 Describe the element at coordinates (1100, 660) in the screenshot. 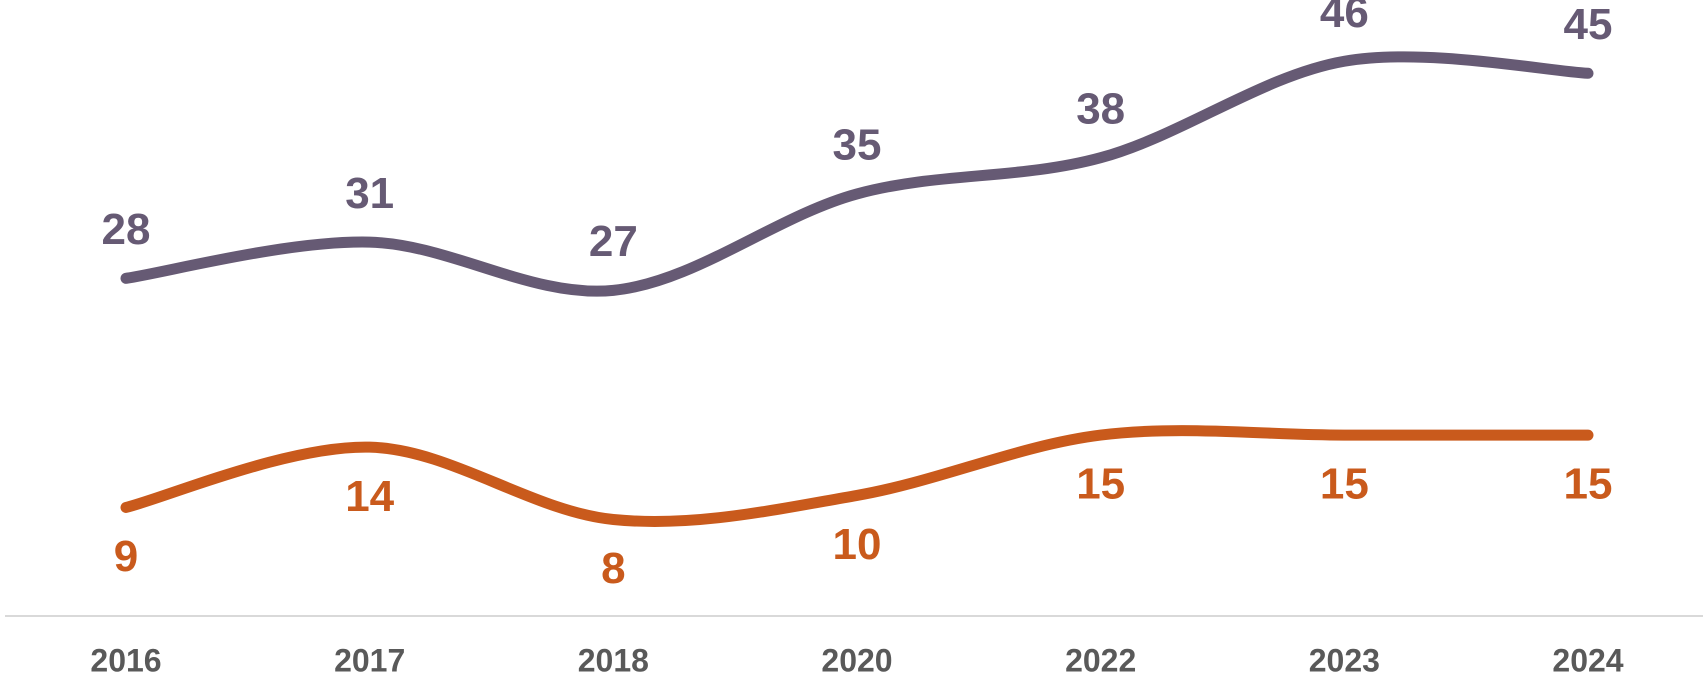

I see `x-tick-label: 2022` at that location.